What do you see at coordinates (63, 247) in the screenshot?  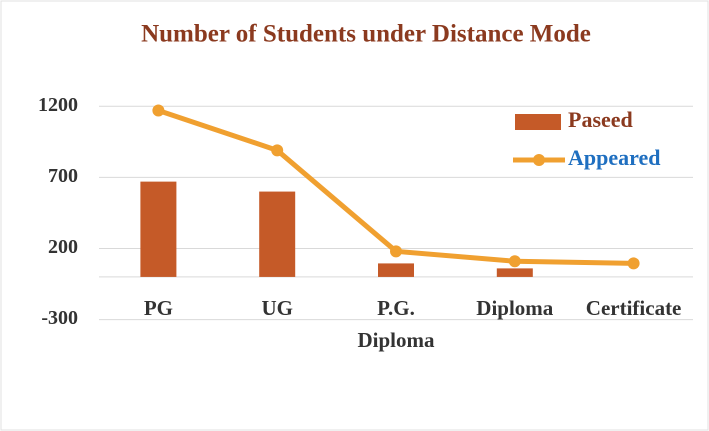 I see `y-tick-label: 200` at bounding box center [63, 247].